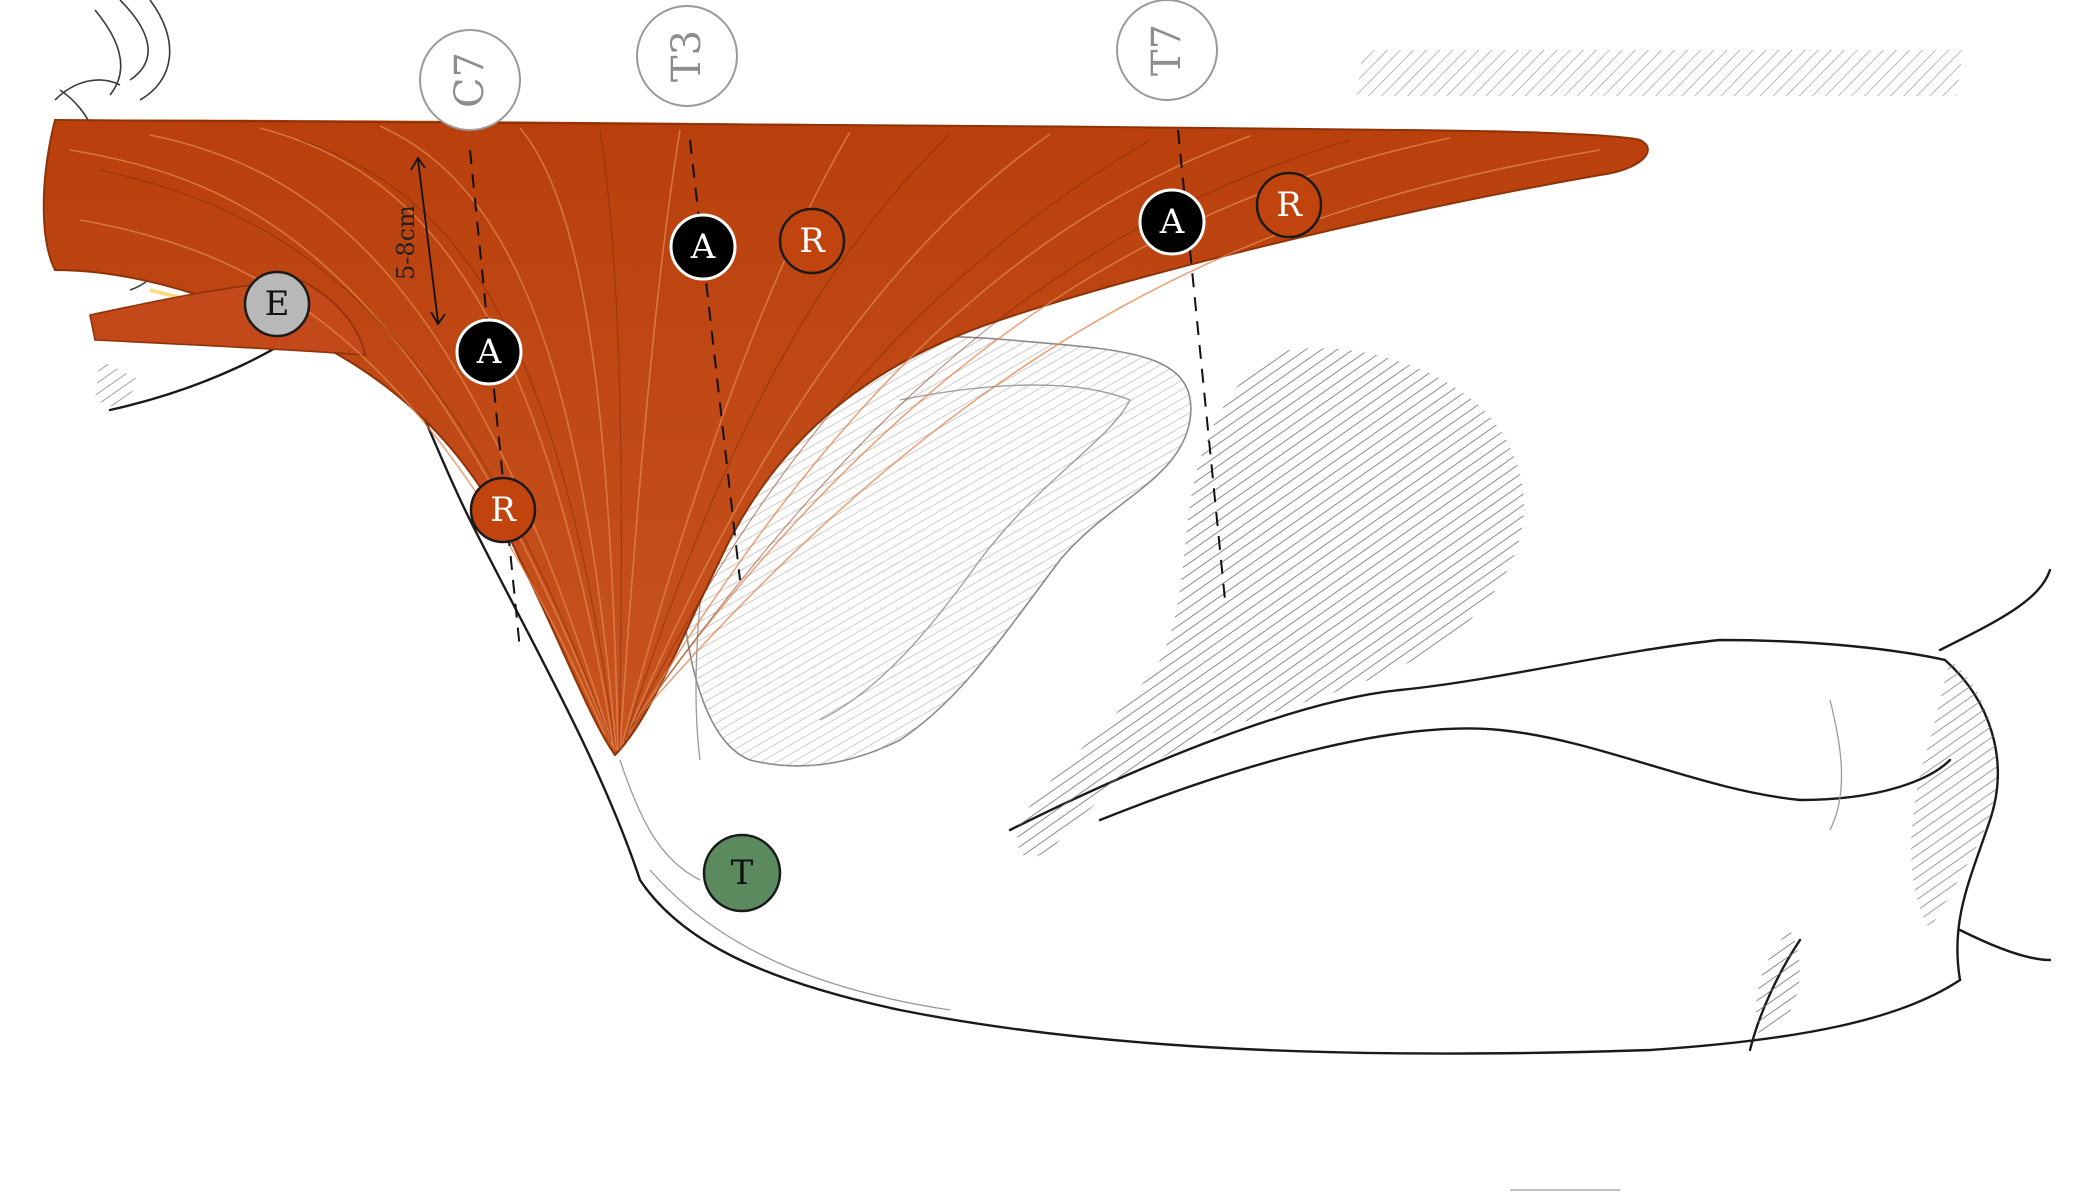 The image size is (2098, 1200). I want to click on marker-a-t7: A, so click(1172, 222).